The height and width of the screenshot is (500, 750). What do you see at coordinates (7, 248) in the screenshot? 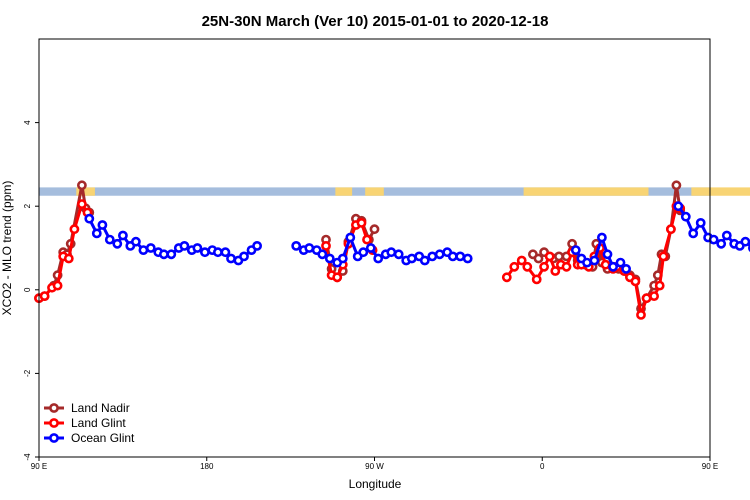
I see `y-axis-label: XCO2 - MLO trend (ppm)` at bounding box center [7, 248].